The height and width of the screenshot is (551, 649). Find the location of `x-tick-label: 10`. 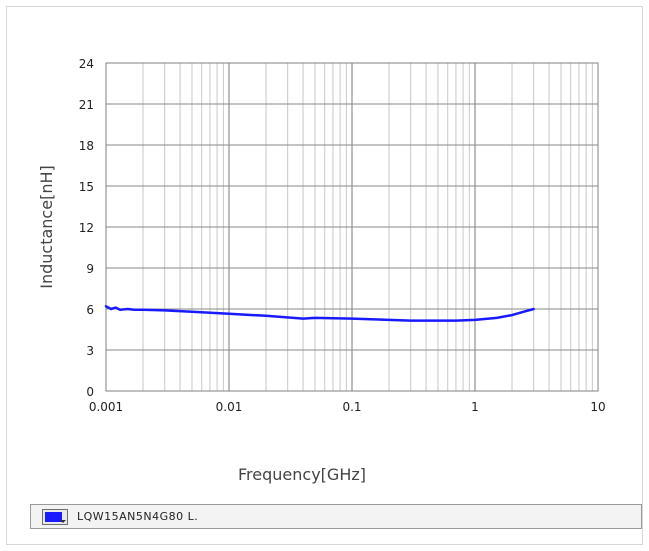

x-tick-label: 10 is located at coordinates (597, 407).